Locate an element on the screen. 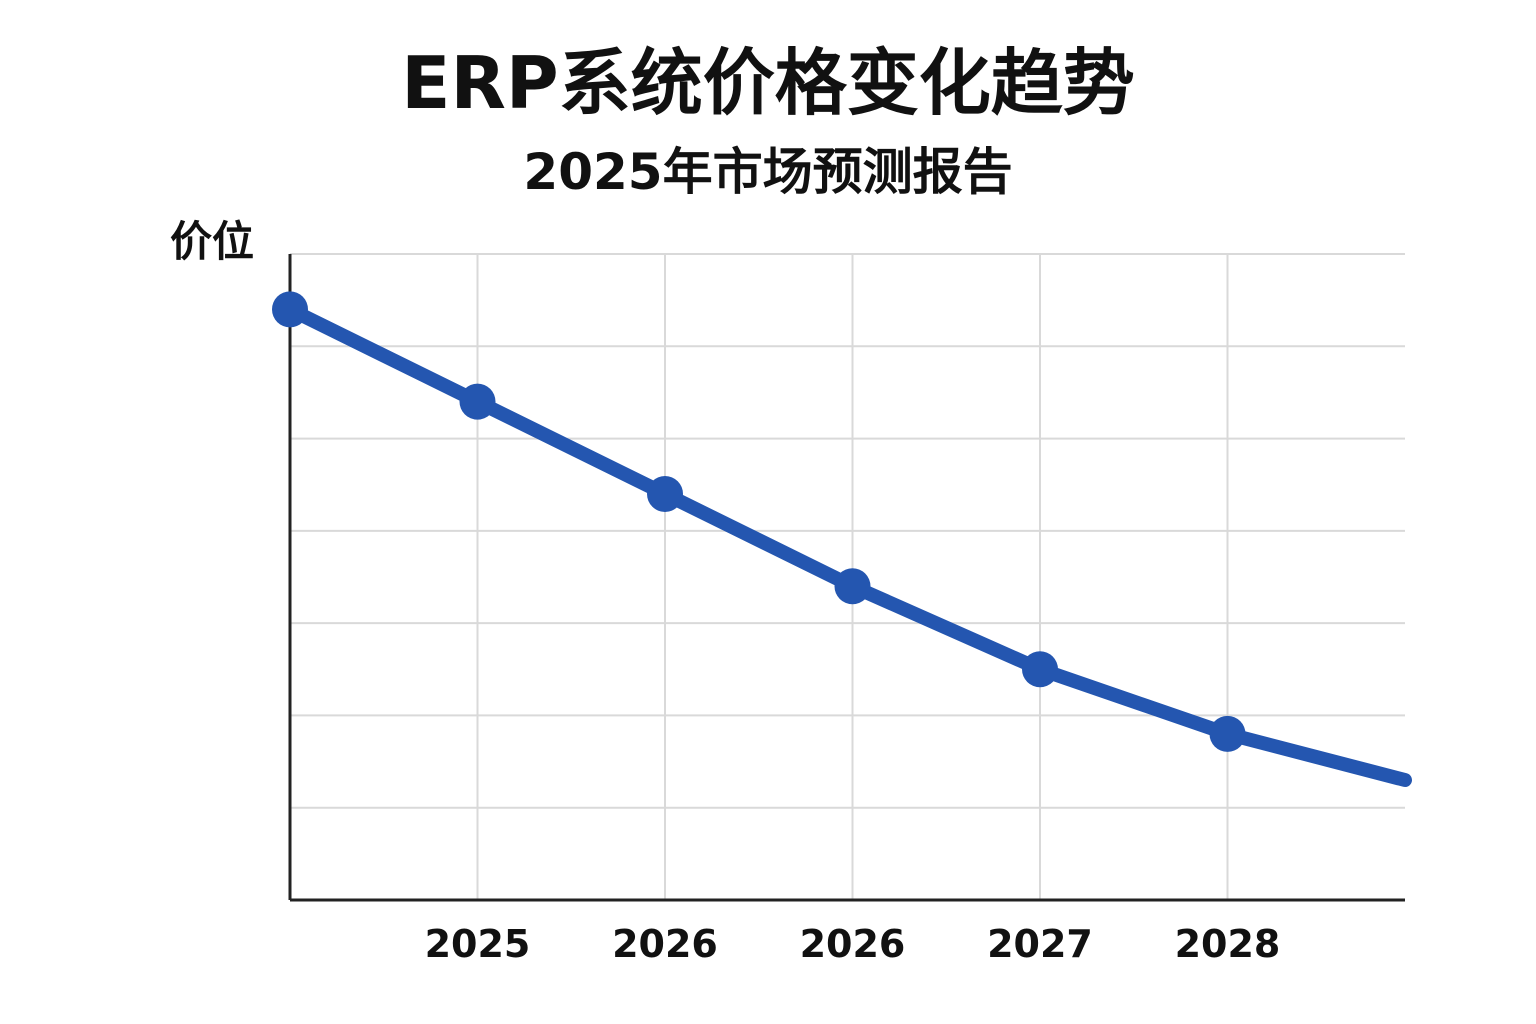 Image resolution: width=1536 pixels, height=1024 pixels. x-tick-label: 2028 is located at coordinates (1228, 944).